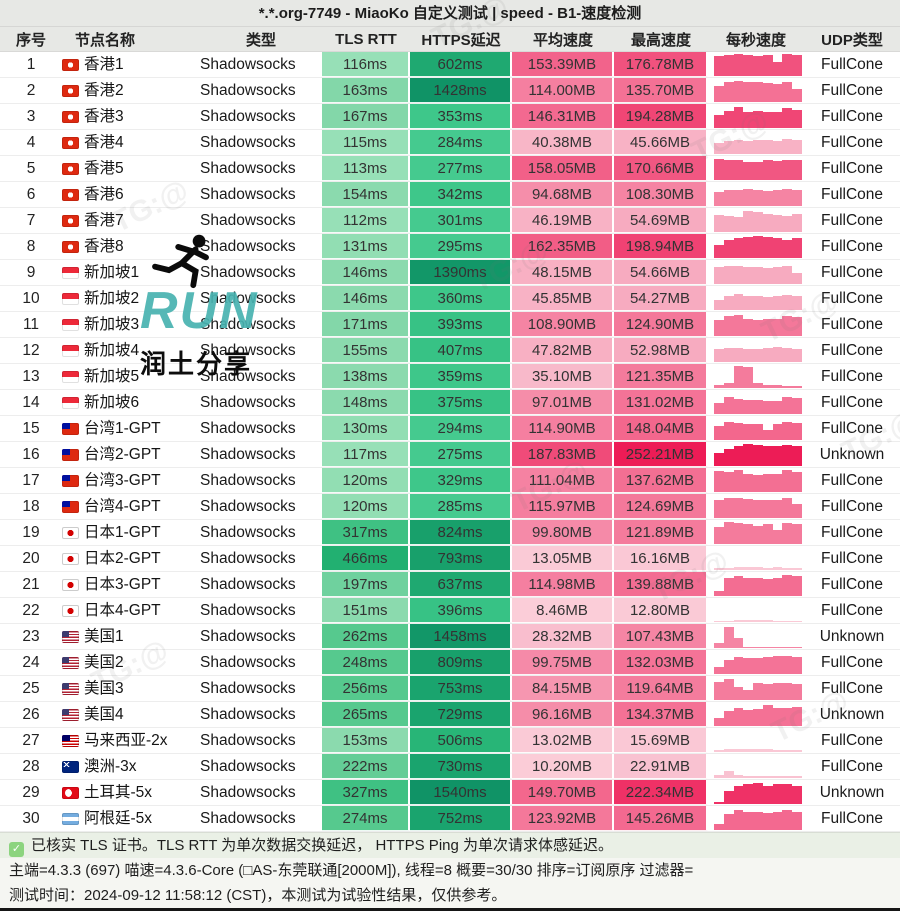 The height and width of the screenshot is (911, 900). I want to click on tls-rtt-cell: 248ms, so click(366, 662).